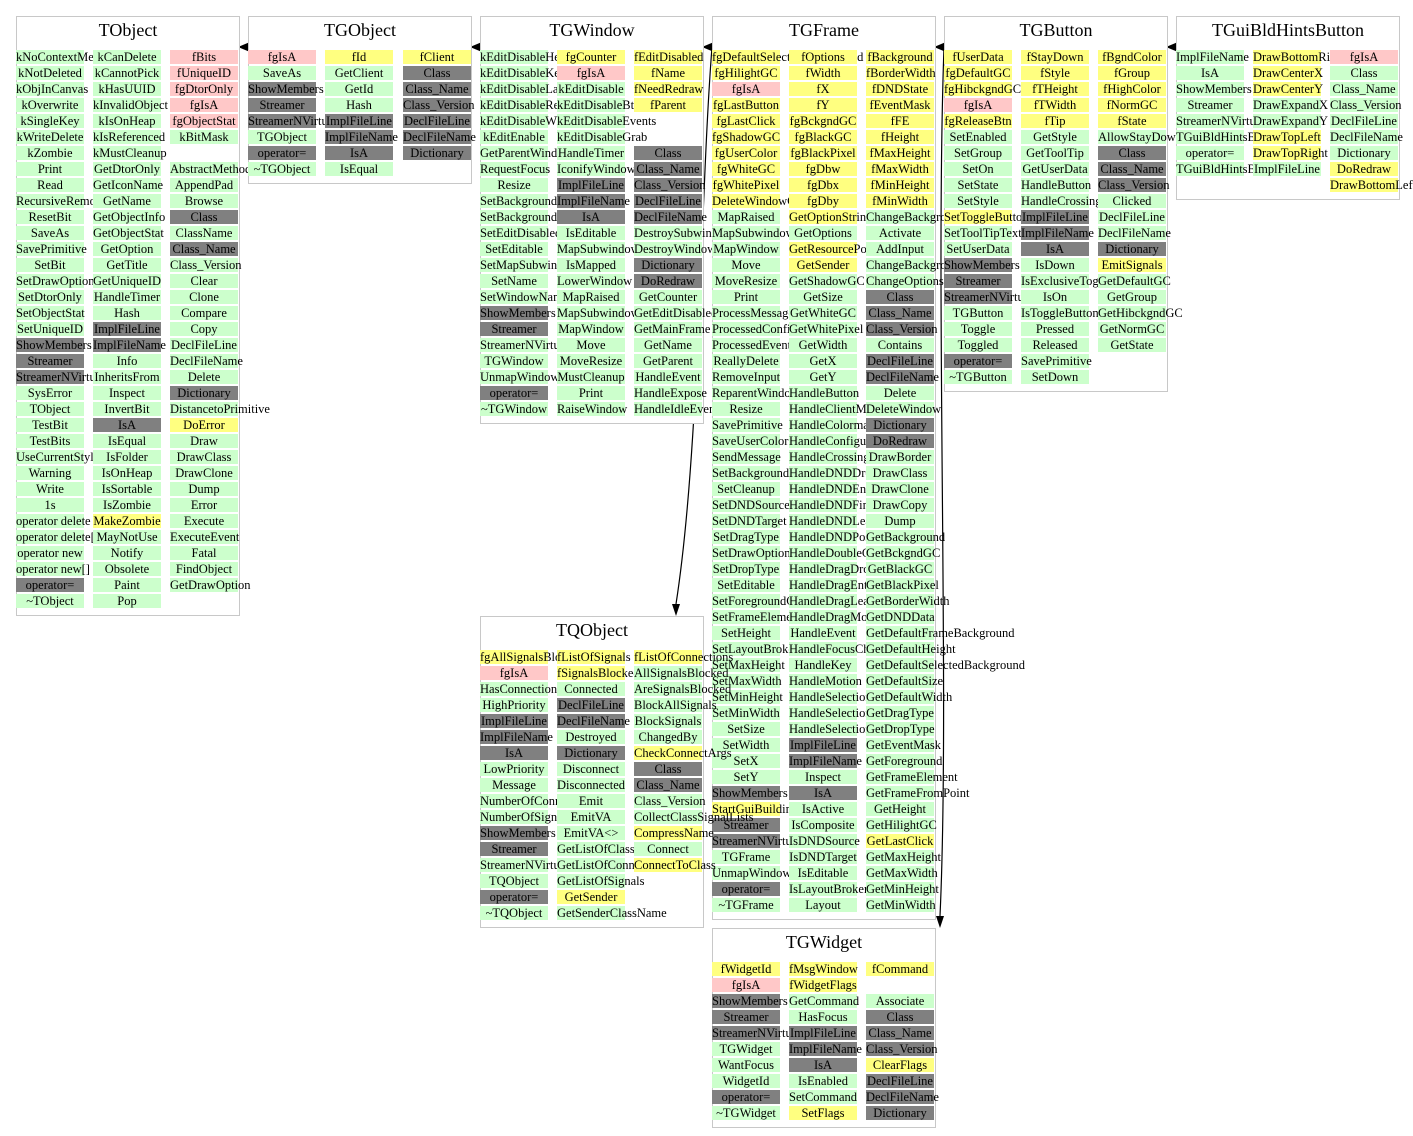  What do you see at coordinates (359, 169) in the screenshot?
I see `member-method: IsEqual` at bounding box center [359, 169].